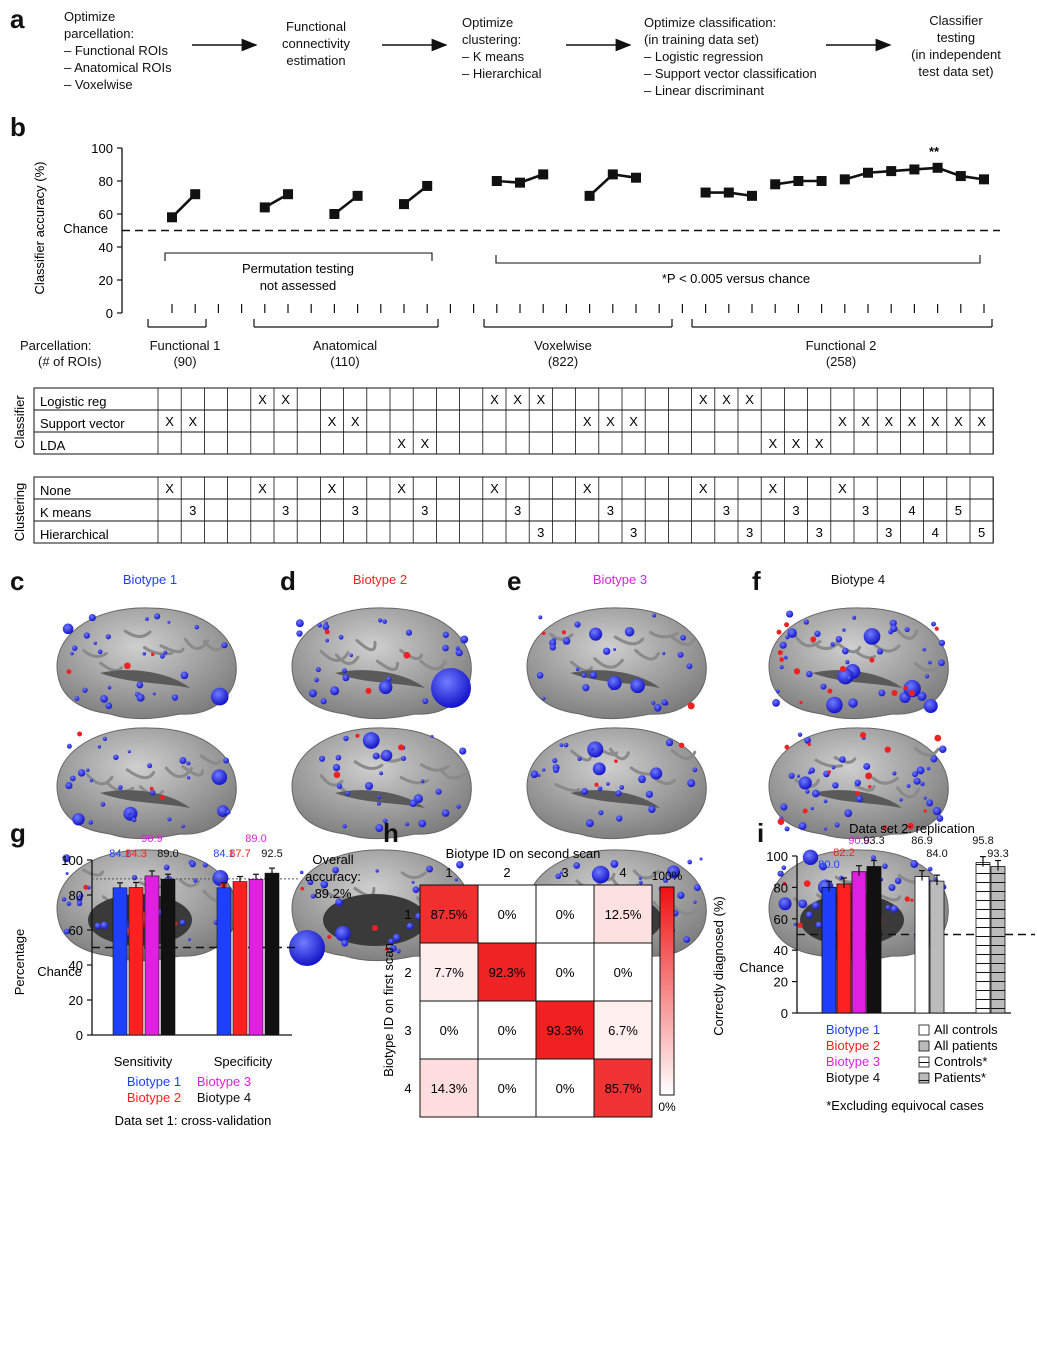 This screenshot has height=1349, width=1037. What do you see at coordinates (523, 853) in the screenshot?
I see `x-axis-label: Biotype ID on second scan` at bounding box center [523, 853].